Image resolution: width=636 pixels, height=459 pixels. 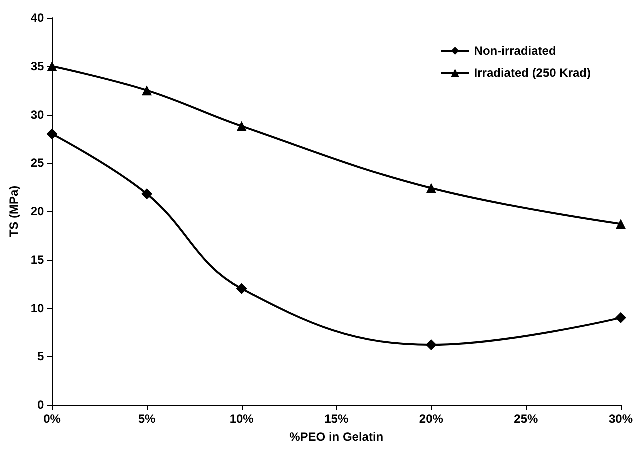 I want to click on y-tick-label: 20, so click(x=37, y=211).